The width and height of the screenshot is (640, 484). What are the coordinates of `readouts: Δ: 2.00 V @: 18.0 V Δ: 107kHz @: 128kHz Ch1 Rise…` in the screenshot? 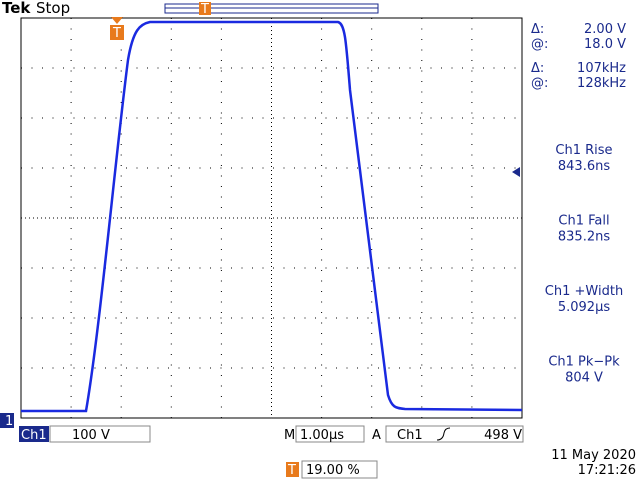 It's located at (578, 204).